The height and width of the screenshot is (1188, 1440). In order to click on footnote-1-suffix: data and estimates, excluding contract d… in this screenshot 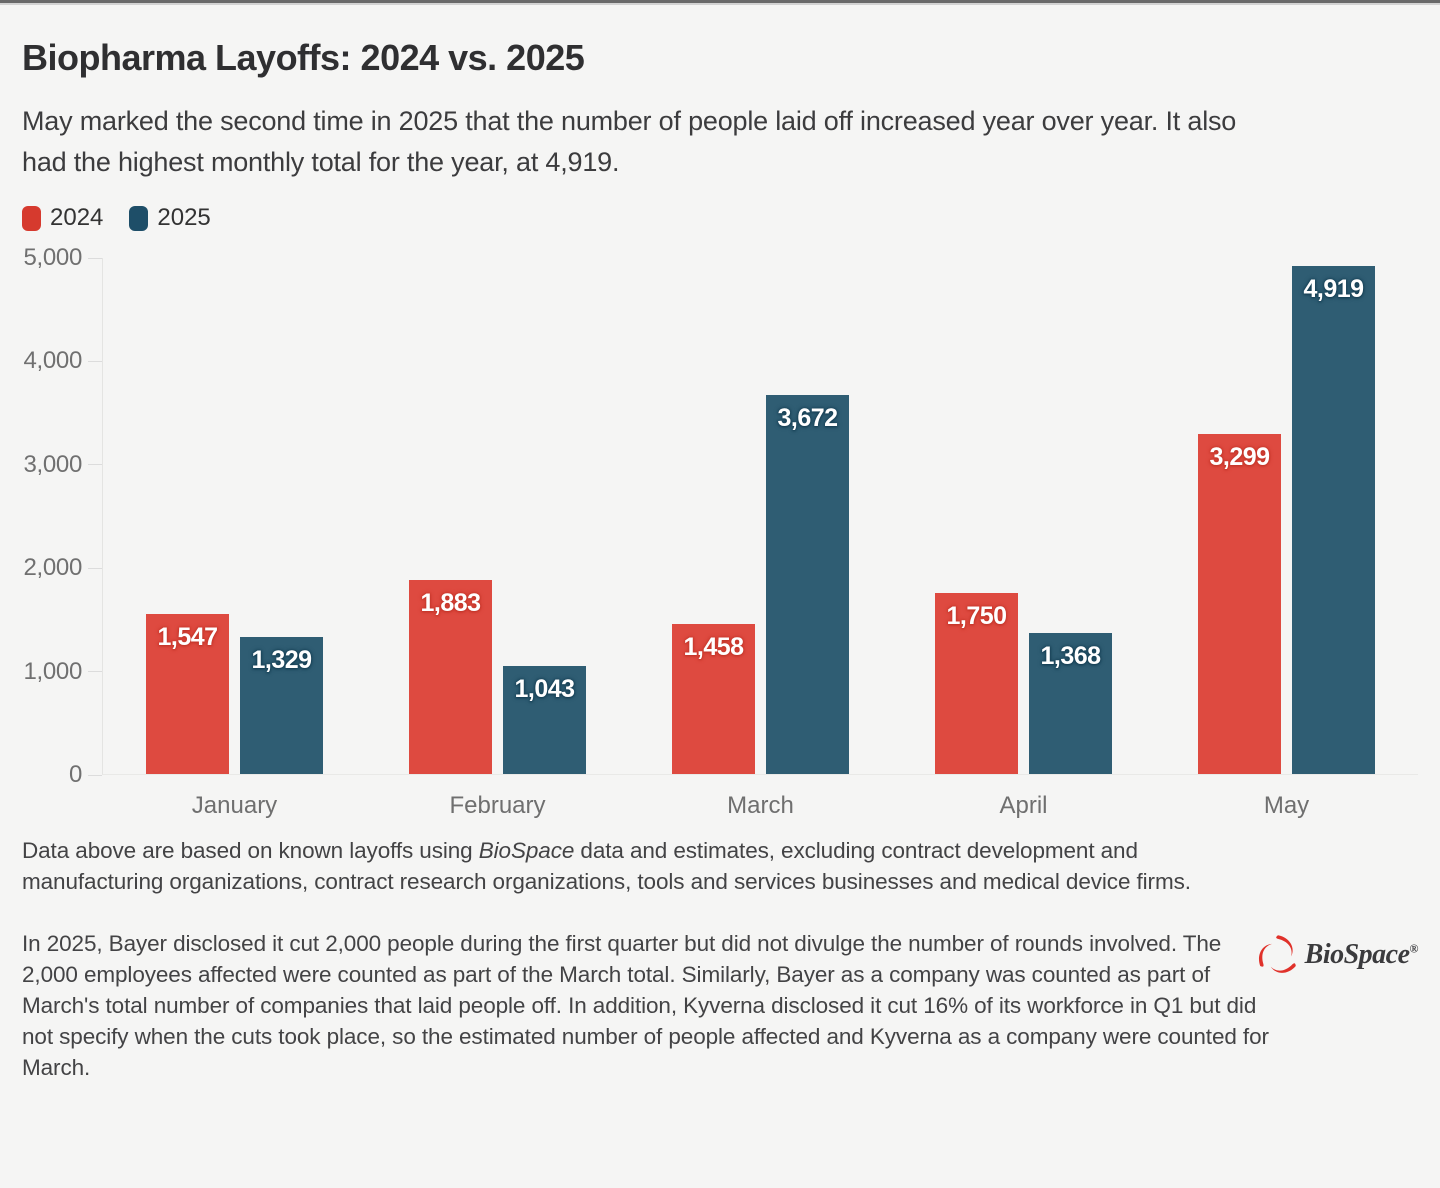, I will do `click(606, 866)`.